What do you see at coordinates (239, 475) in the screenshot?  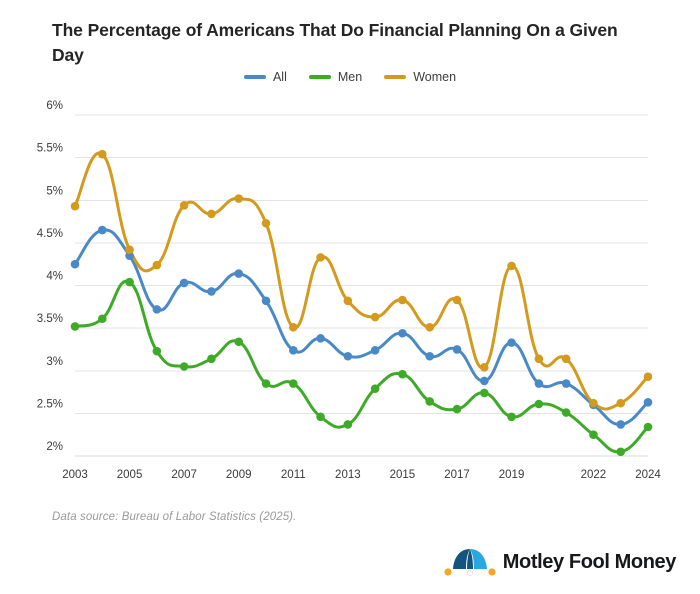 I see `x-axis-tick-label: 2009` at bounding box center [239, 475].